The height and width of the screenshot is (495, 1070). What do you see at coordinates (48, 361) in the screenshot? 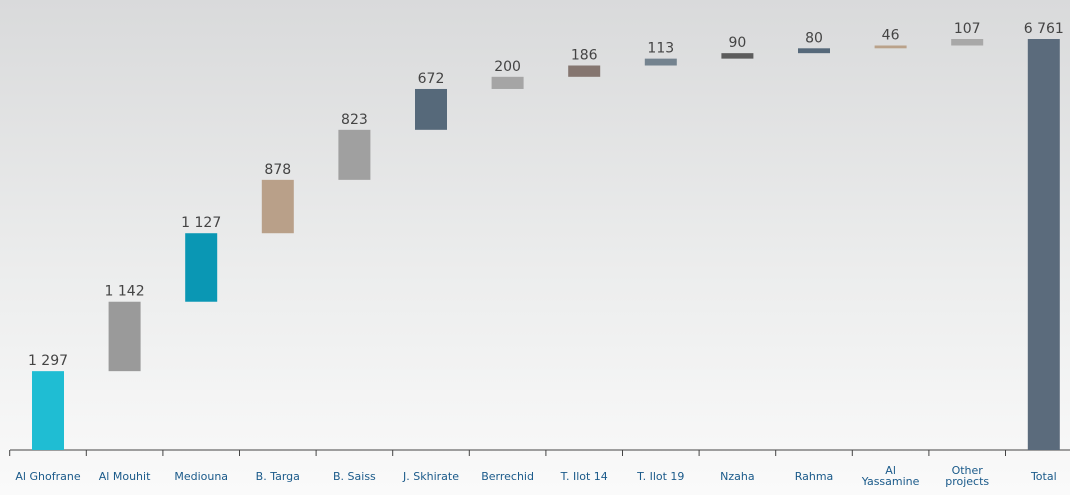
I see `value-label: 1 297` at bounding box center [48, 361].